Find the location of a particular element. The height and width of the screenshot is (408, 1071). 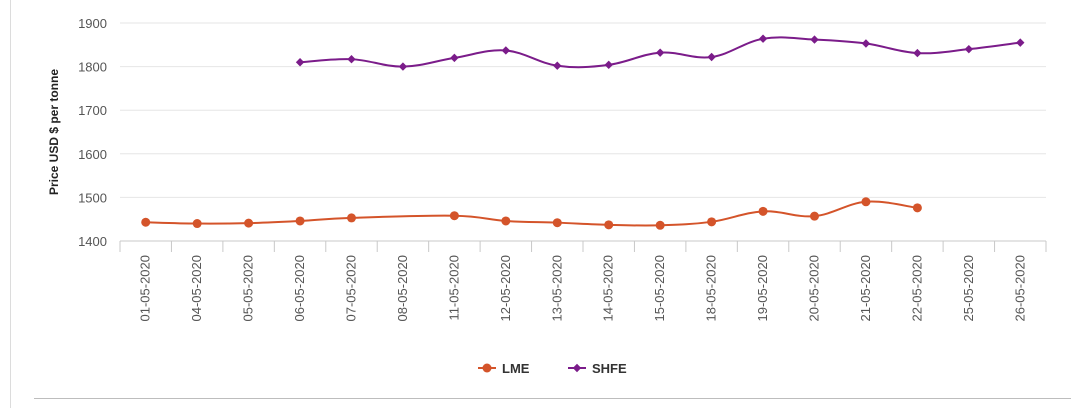

y-tick-label: 1800 is located at coordinates (92, 67).